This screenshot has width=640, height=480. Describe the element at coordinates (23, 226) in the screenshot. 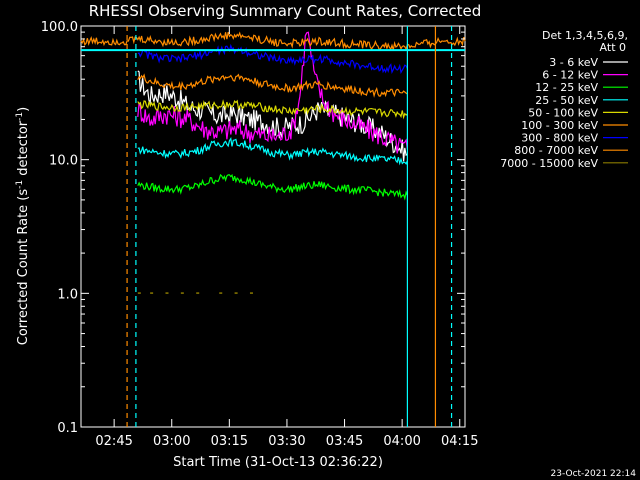

I see `y-axis-label: Corrected Count Rate (s-1 detector-1)` at that location.